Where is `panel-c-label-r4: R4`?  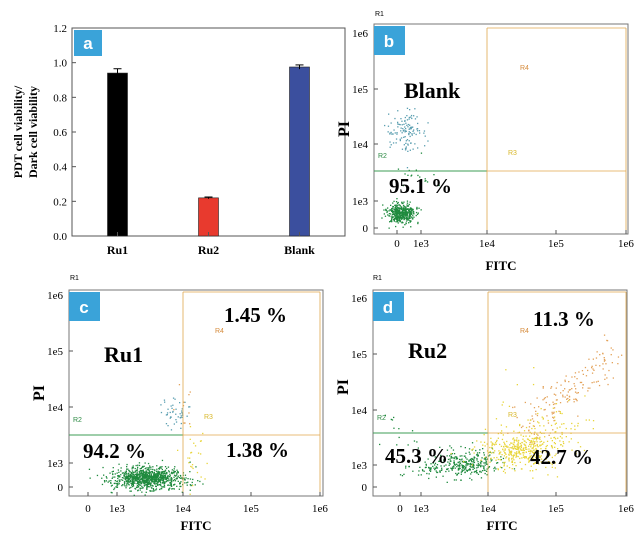
panel-c-label-r4: R4 is located at coordinates (219, 331).